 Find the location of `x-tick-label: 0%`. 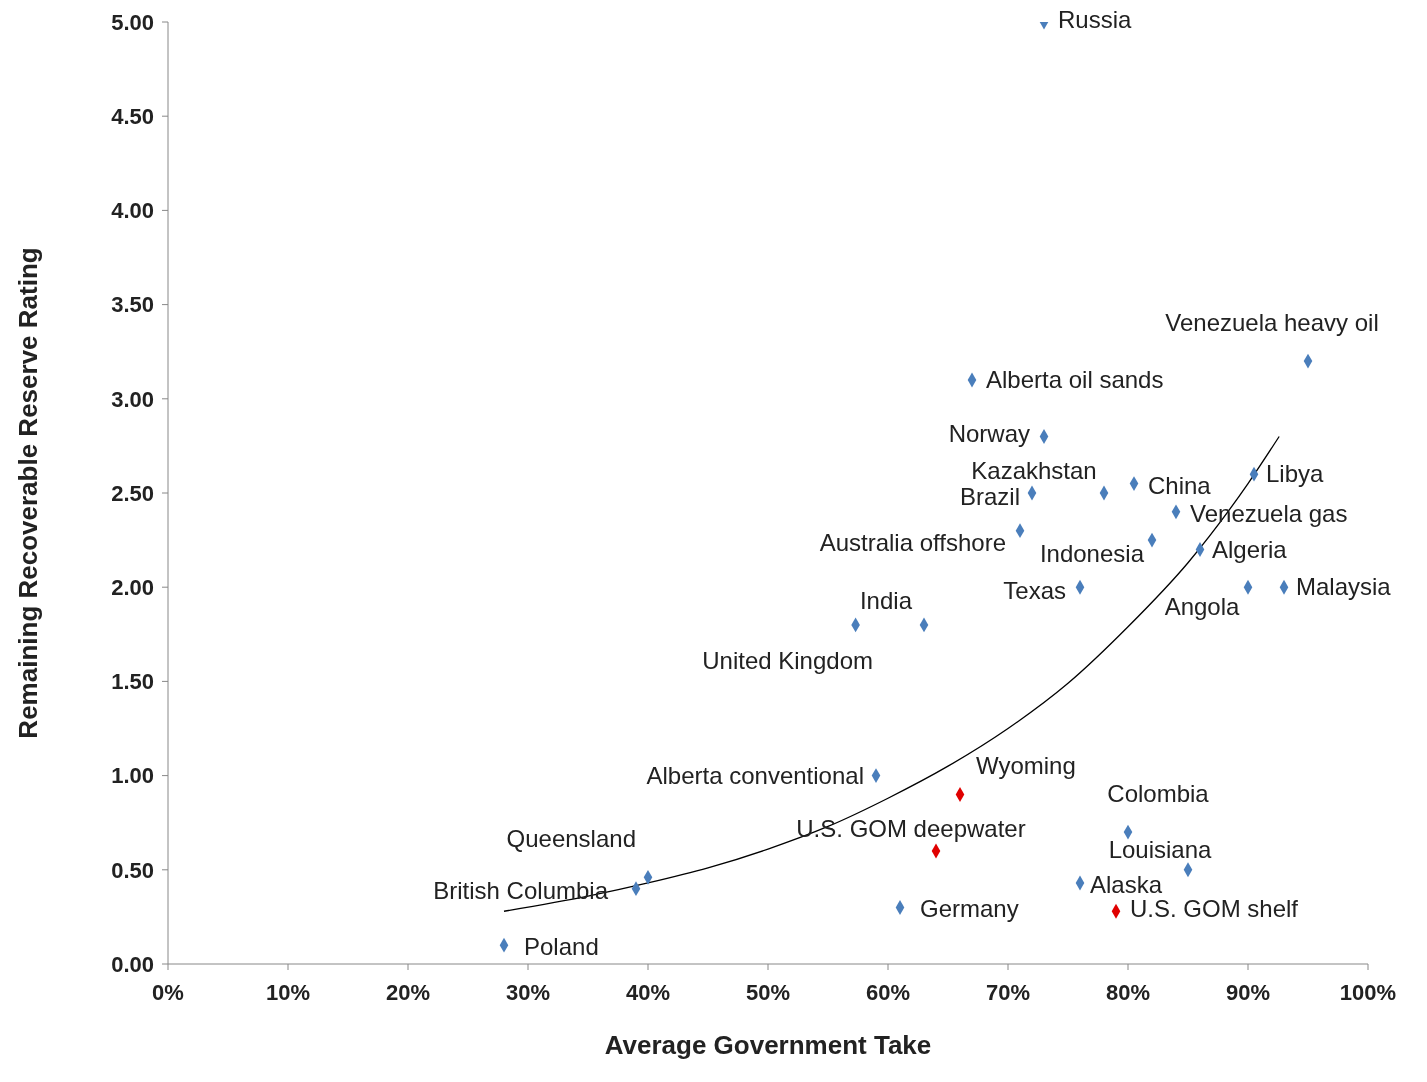

x-tick-label: 0% is located at coordinates (168, 992).